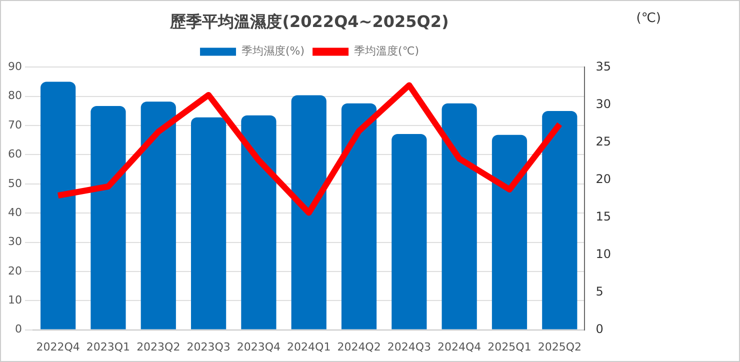 This screenshot has height=362, width=740. I want to click on y2-tick-label: 30, so click(604, 103).